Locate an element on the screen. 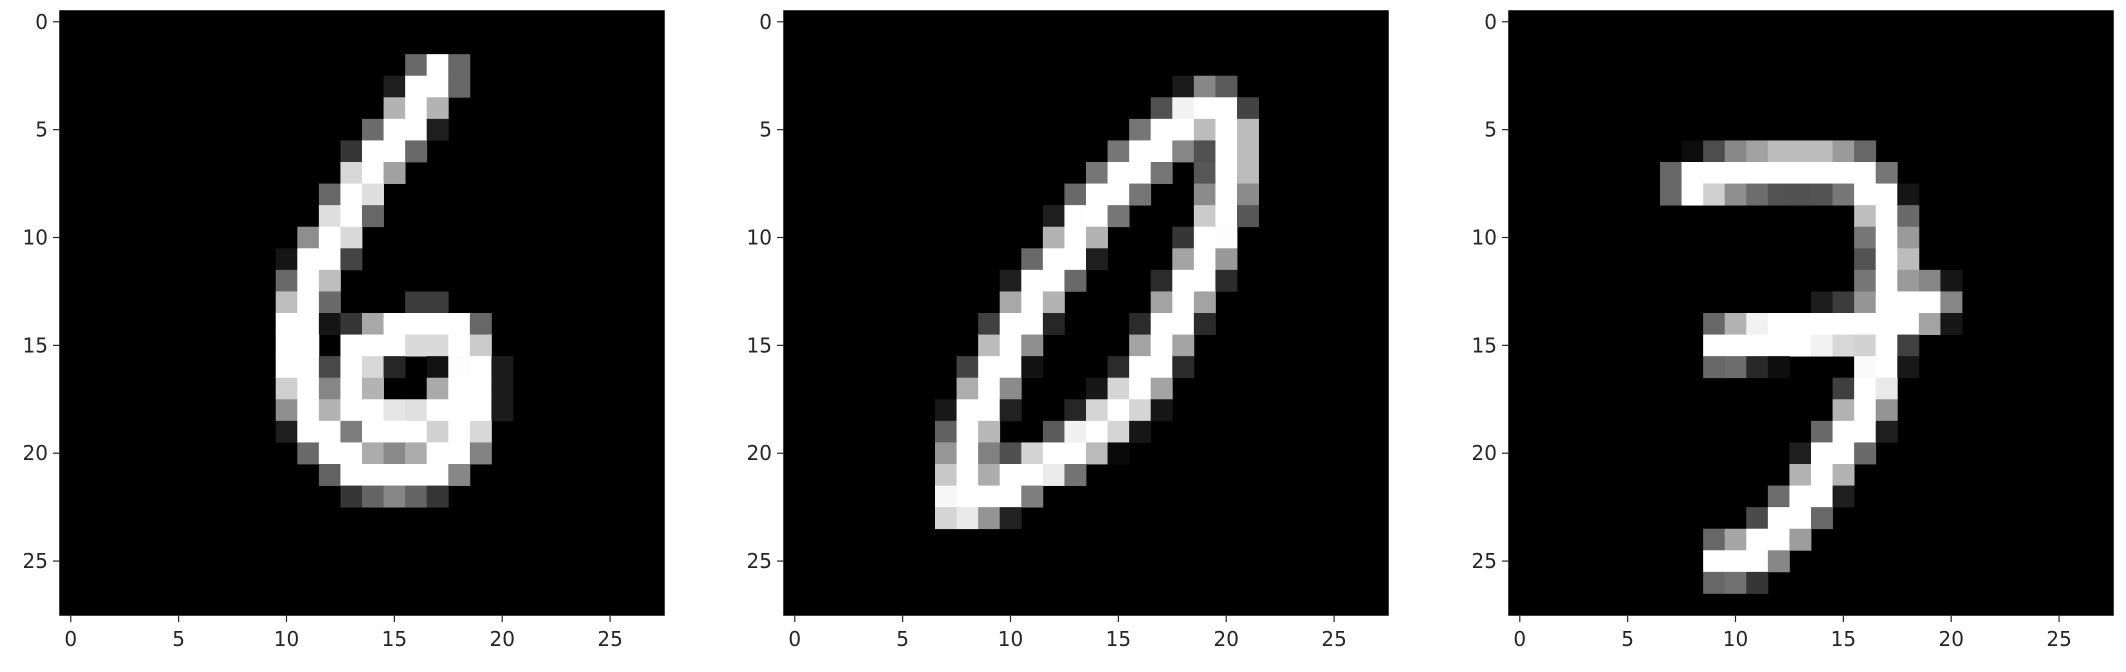 This screenshot has width=2126, height=672. x-tick-label: 0 is located at coordinates (1519, 639).